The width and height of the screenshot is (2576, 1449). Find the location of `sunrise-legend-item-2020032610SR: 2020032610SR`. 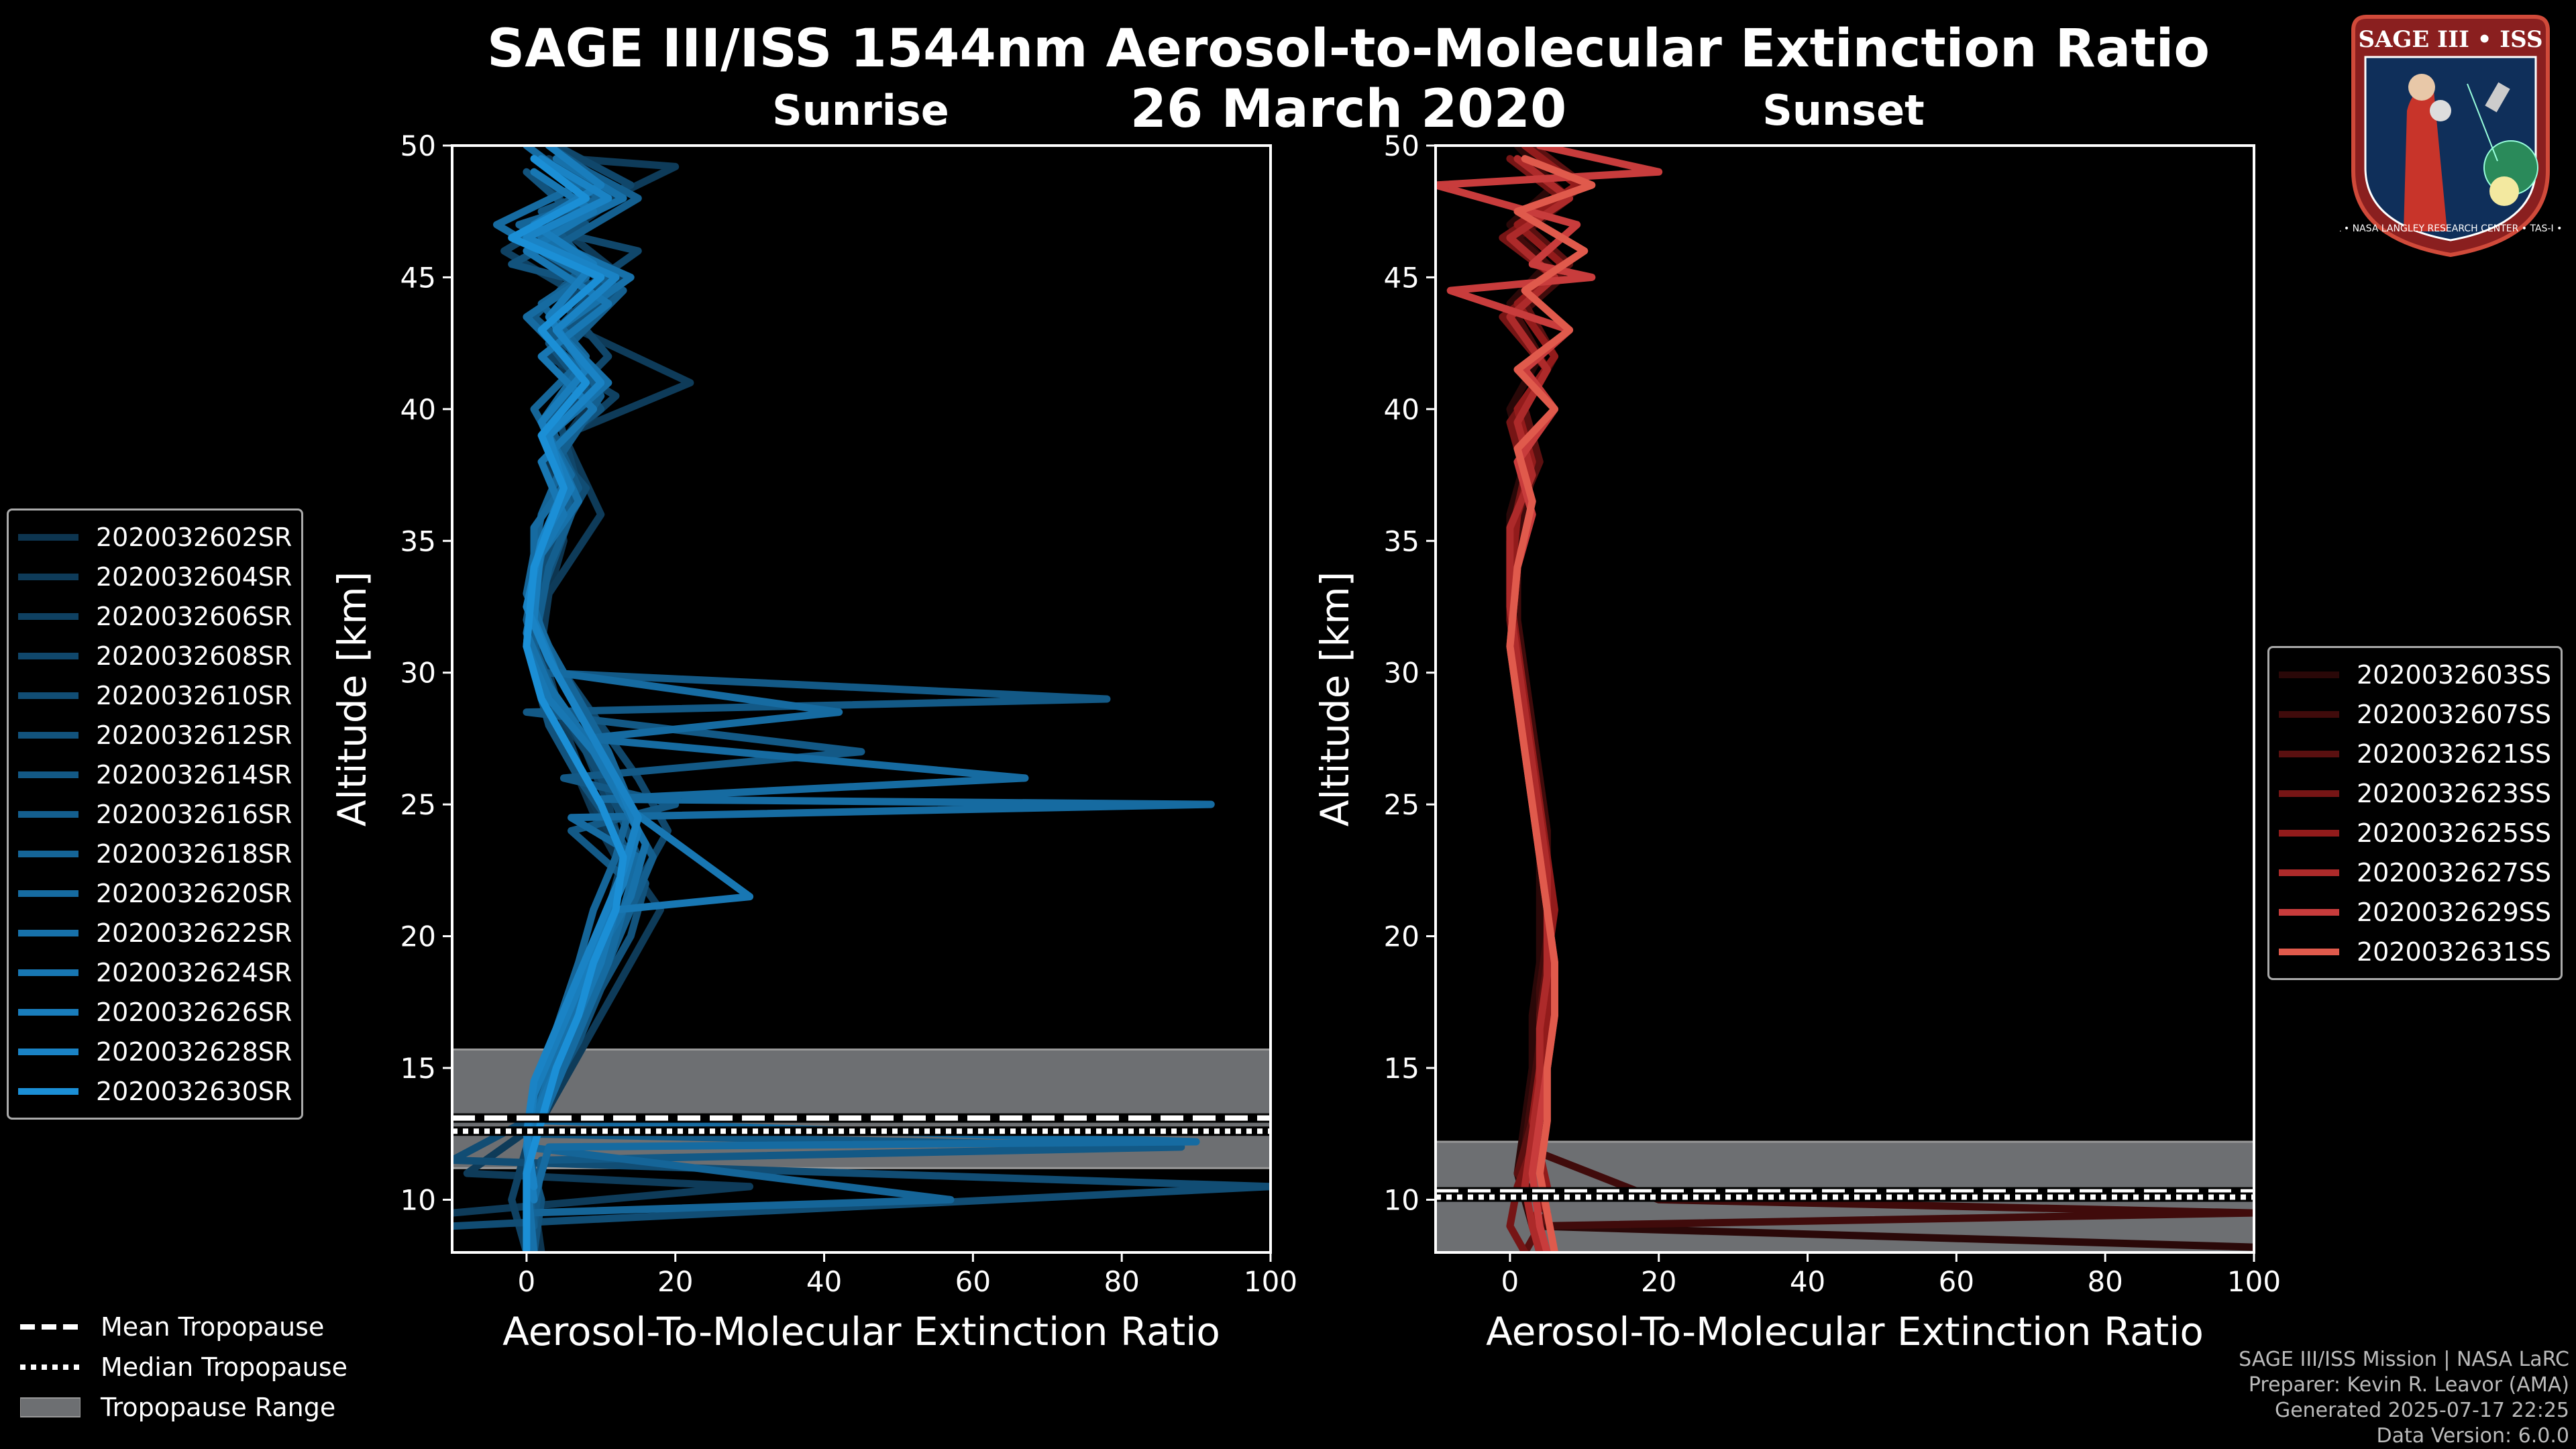

sunrise-legend-item-2020032610SR: 2020032610SR is located at coordinates (155, 695).